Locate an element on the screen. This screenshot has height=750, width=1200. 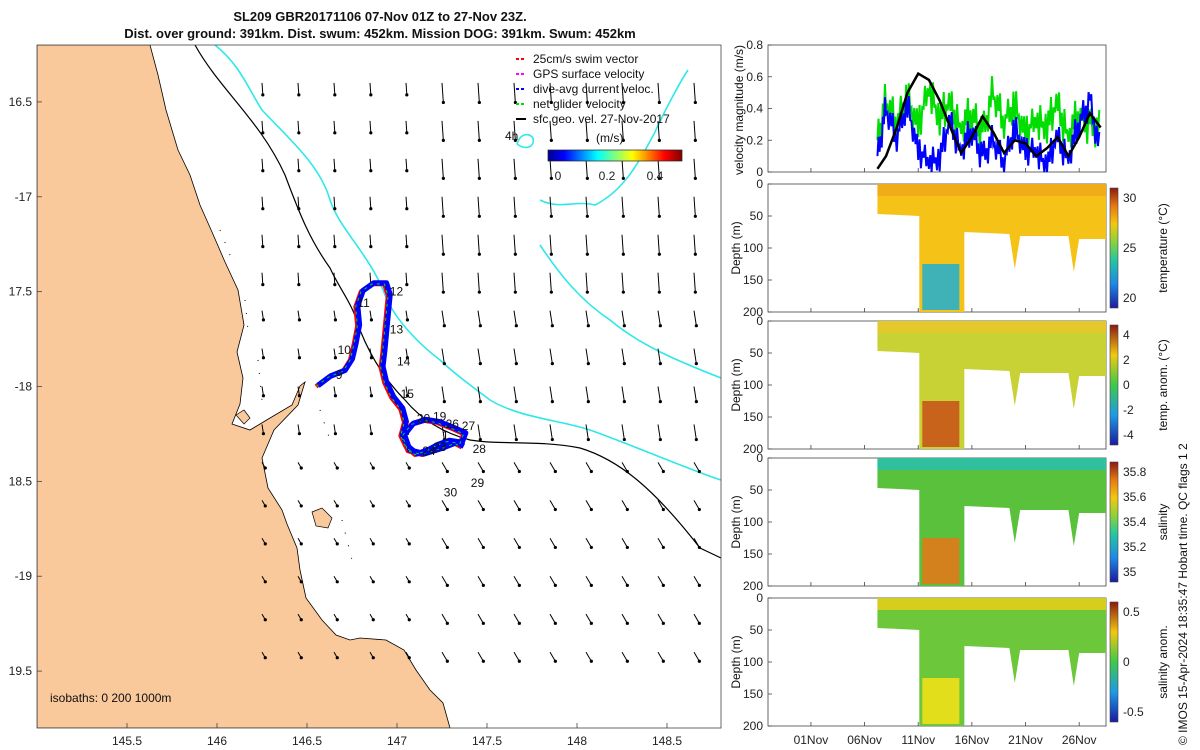
depth-tick-salinity-2: 100 is located at coordinates (753, 522).